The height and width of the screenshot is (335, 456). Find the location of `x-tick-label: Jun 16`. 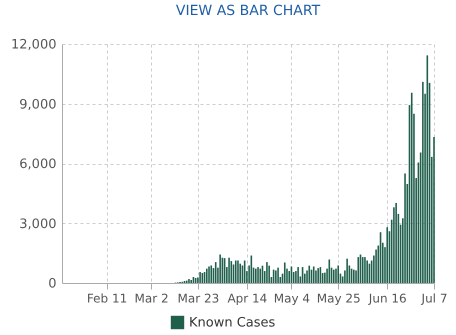

x-tick-label: Jun 16 is located at coordinates (387, 299).